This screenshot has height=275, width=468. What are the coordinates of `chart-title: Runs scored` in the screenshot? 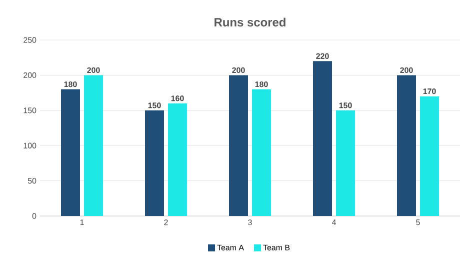 It's located at (250, 22).